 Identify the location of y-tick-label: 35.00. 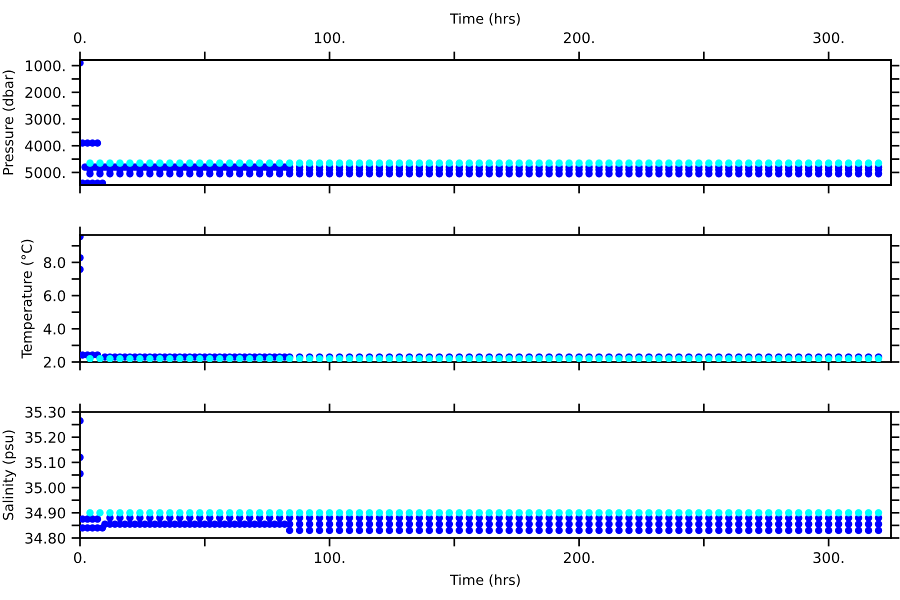
(45, 488).